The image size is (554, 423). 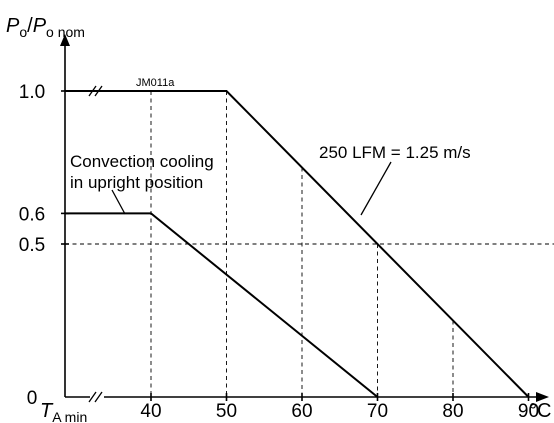 What do you see at coordinates (144, 172) in the screenshot?
I see `series-label-convection: Convection cooling in upright position` at bounding box center [144, 172].